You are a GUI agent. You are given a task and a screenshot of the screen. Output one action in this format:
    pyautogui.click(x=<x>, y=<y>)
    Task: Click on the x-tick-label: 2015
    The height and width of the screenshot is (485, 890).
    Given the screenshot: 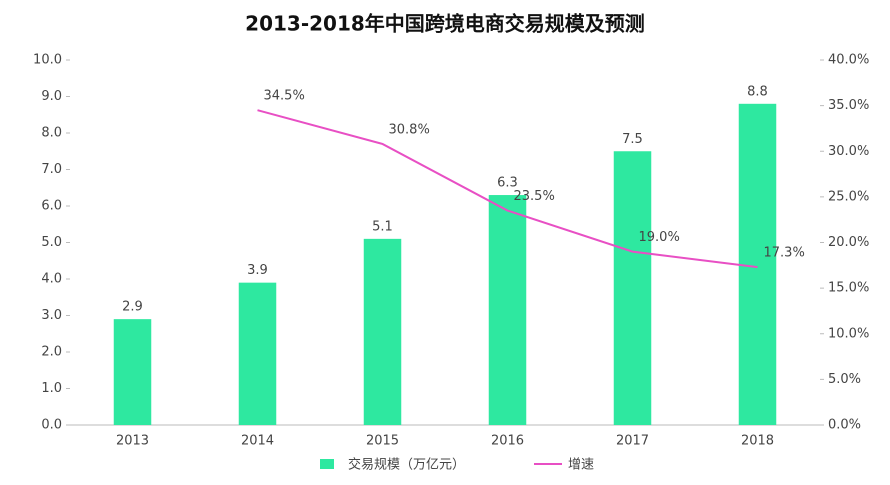 What is the action you would take?
    pyautogui.click(x=382, y=441)
    